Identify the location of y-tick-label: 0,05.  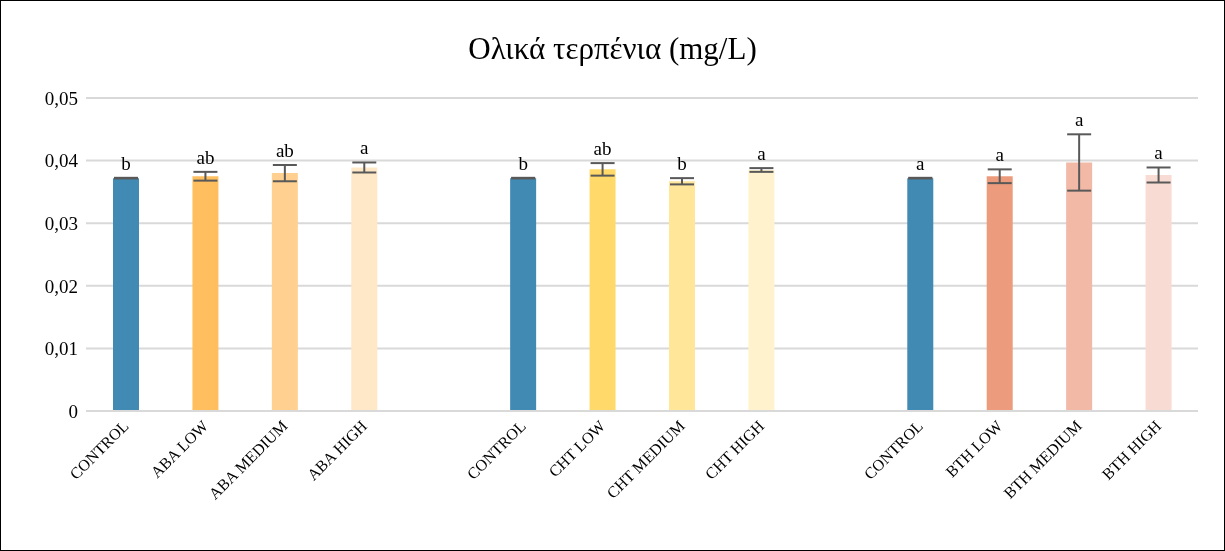
(61, 98).